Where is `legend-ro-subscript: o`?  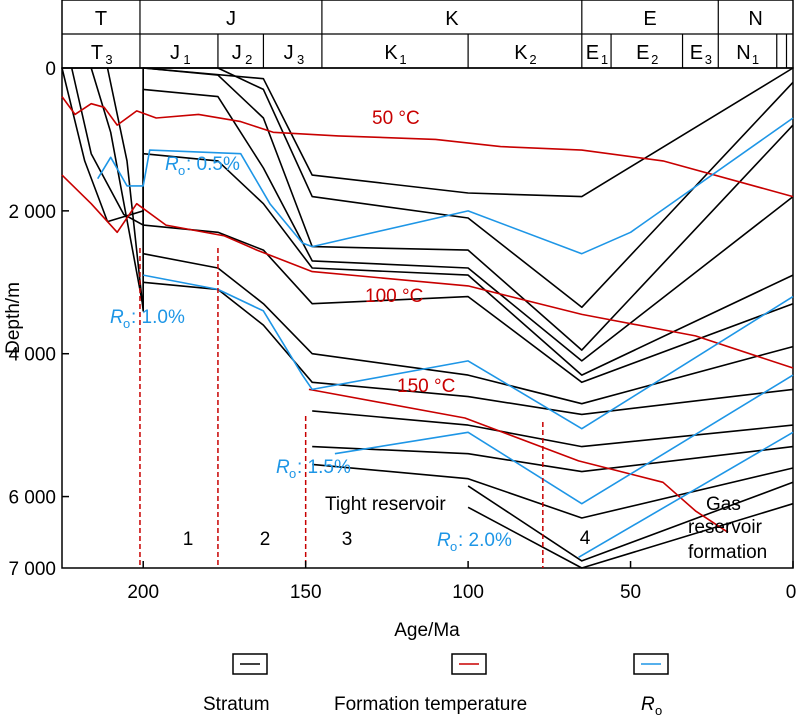
legend-ro-subscript: o is located at coordinates (658, 710).